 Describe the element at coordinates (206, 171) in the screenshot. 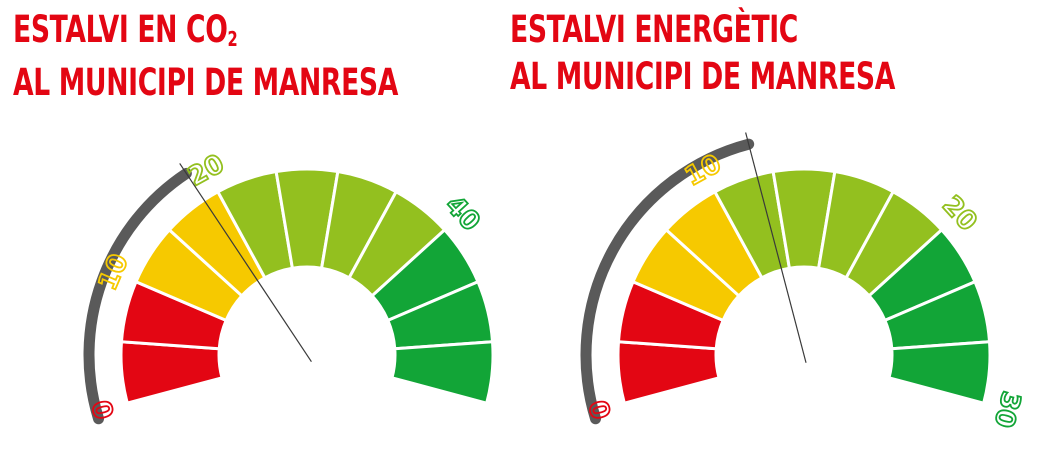

I see `tick-label: 20` at that location.